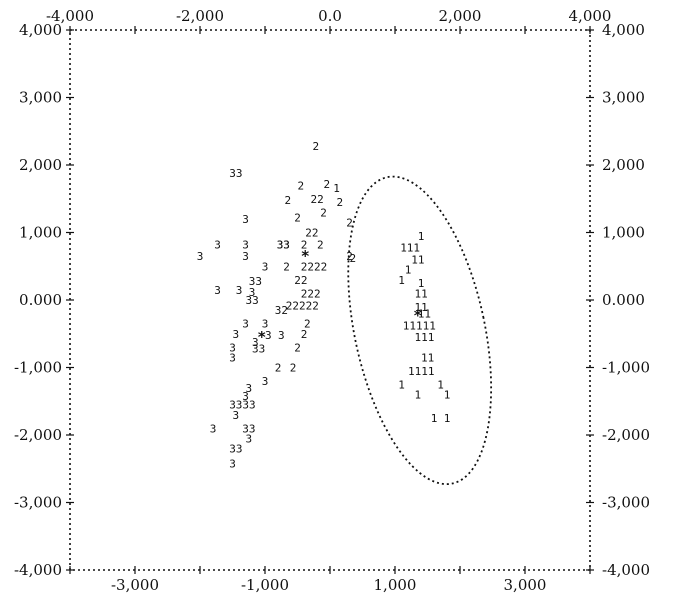  Describe the element at coordinates (40, 98) in the screenshot. I see `left-tick-label: 3,000` at that location.